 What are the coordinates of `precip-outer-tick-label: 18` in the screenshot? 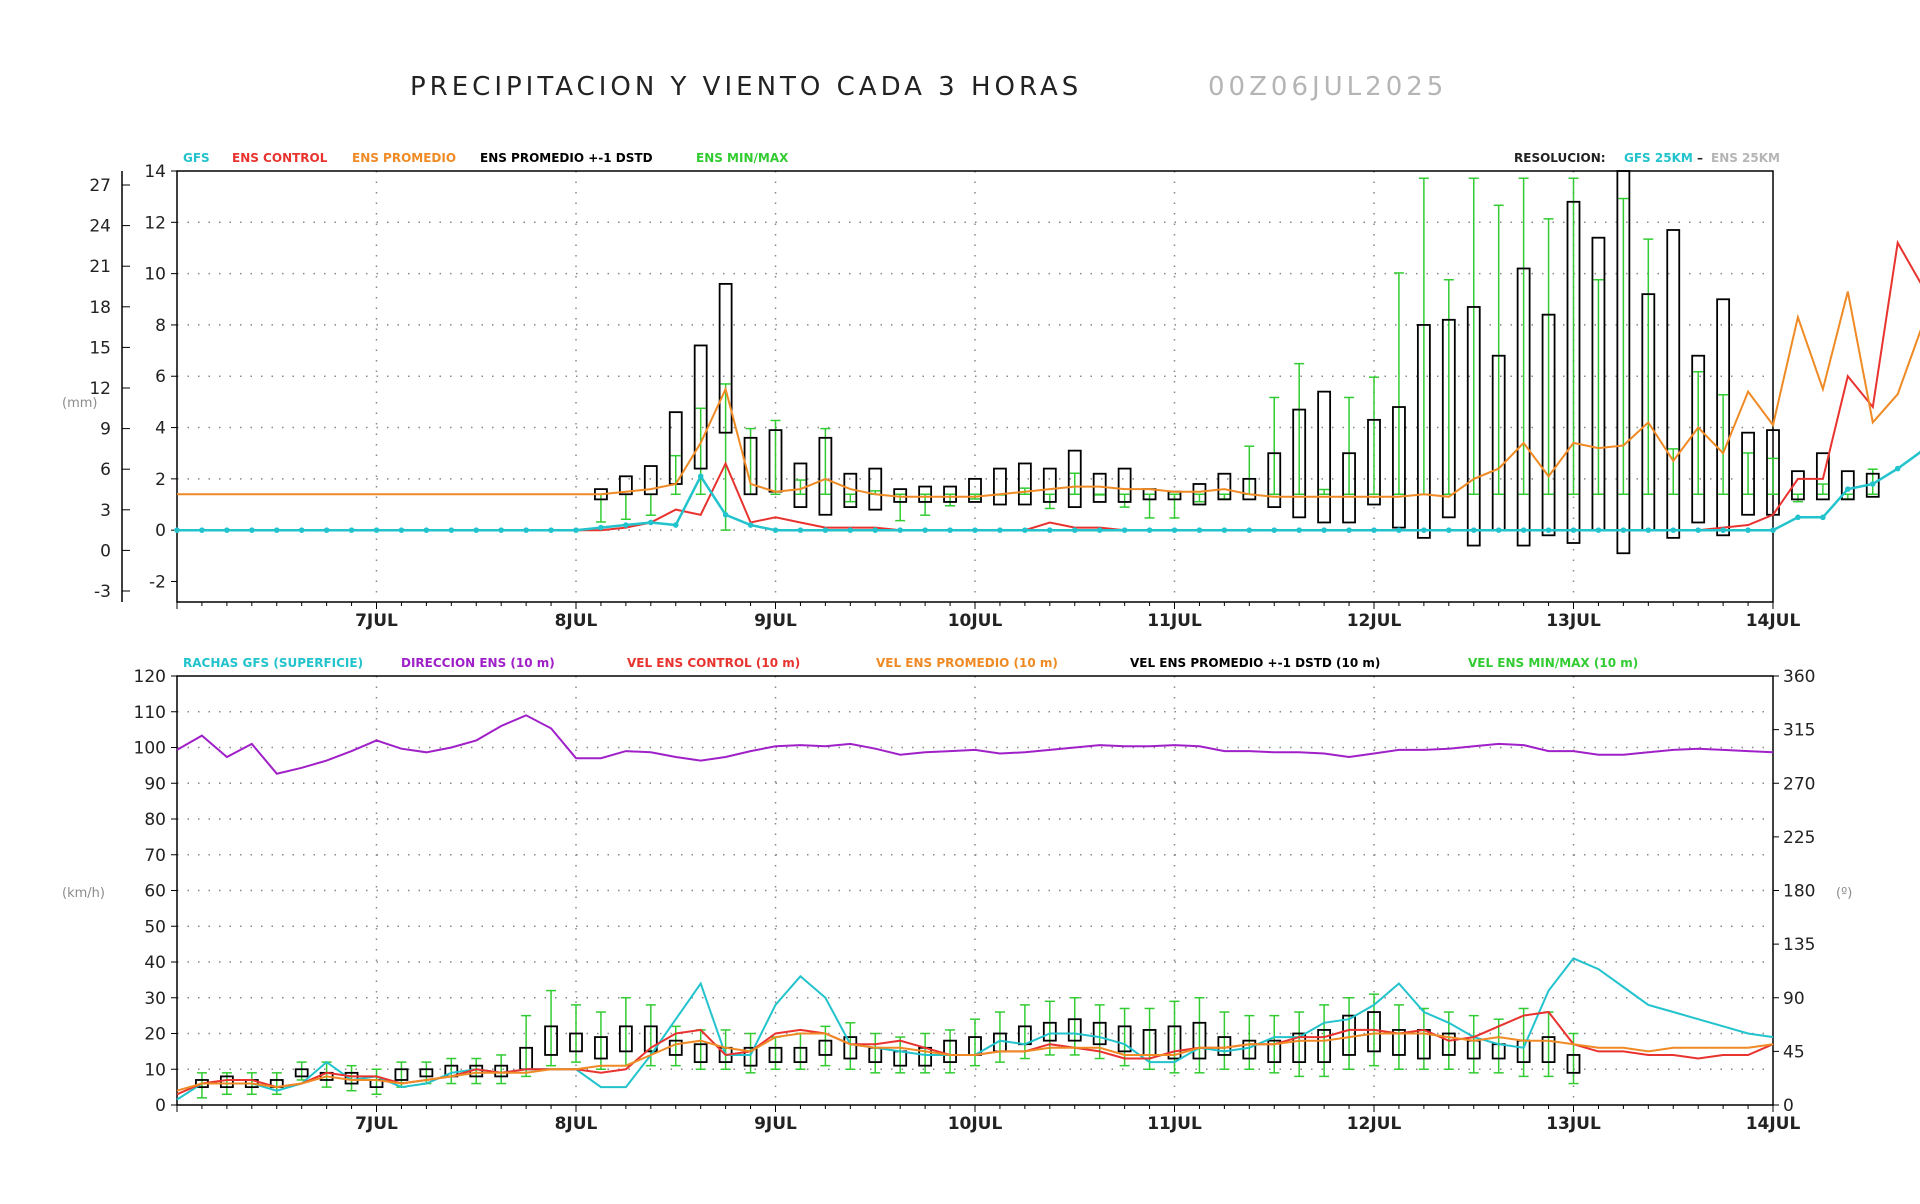 It's located at (100, 308).